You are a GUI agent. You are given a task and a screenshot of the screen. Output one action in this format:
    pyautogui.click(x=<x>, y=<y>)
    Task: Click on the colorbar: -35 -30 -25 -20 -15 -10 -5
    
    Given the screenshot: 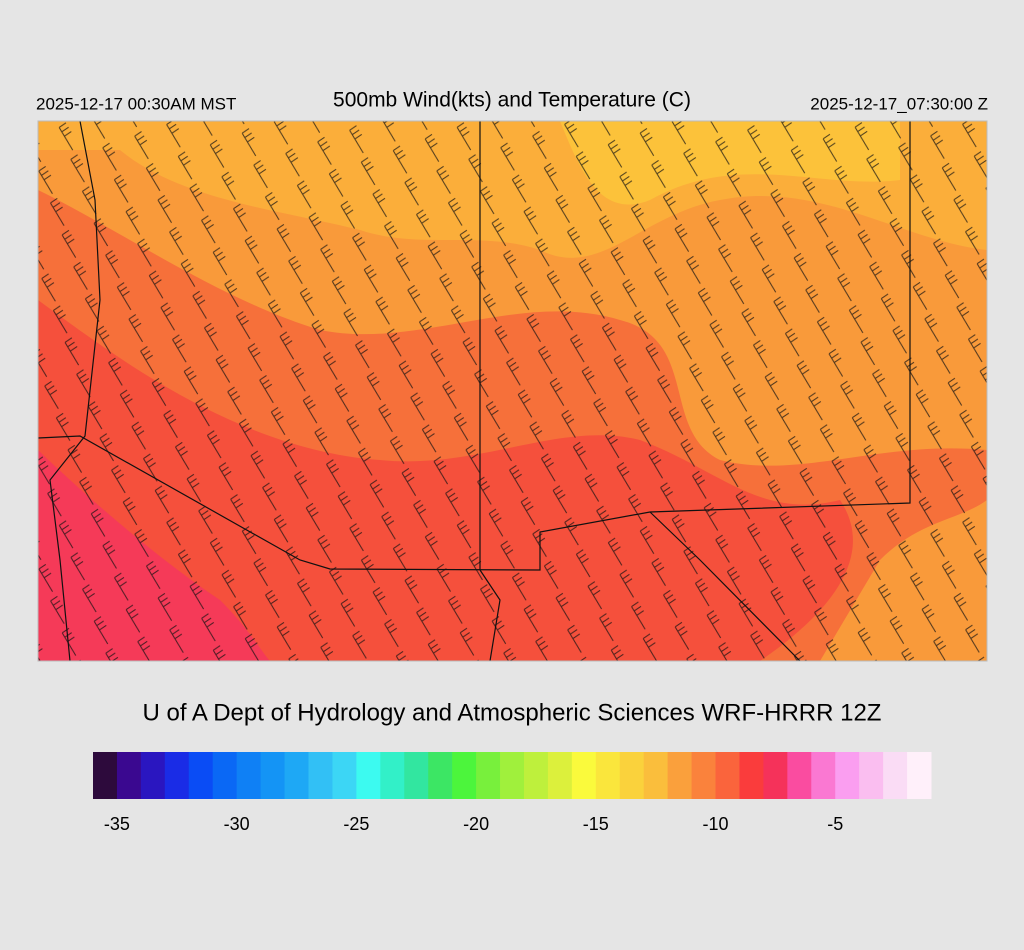 What is the action you would take?
    pyautogui.click(x=512, y=793)
    